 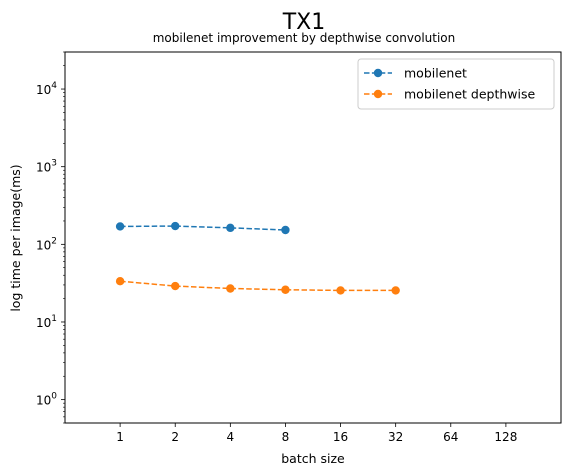 What do you see at coordinates (435, 73) in the screenshot?
I see `legend-label: mobilenet` at bounding box center [435, 73].